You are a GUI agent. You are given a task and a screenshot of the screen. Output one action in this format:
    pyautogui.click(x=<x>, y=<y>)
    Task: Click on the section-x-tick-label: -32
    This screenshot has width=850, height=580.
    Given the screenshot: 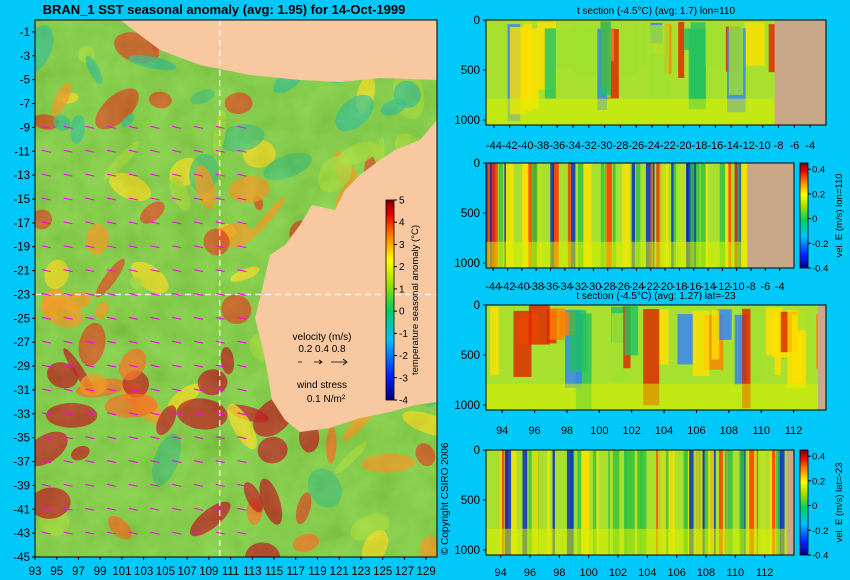 What is the action you would take?
    pyautogui.click(x=579, y=287)
    